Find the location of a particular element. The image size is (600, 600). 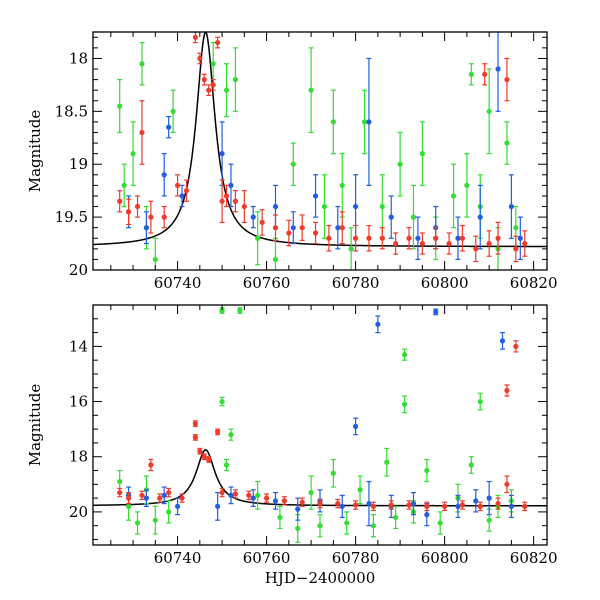

x-tick-label: 60780 is located at coordinates (356, 283).